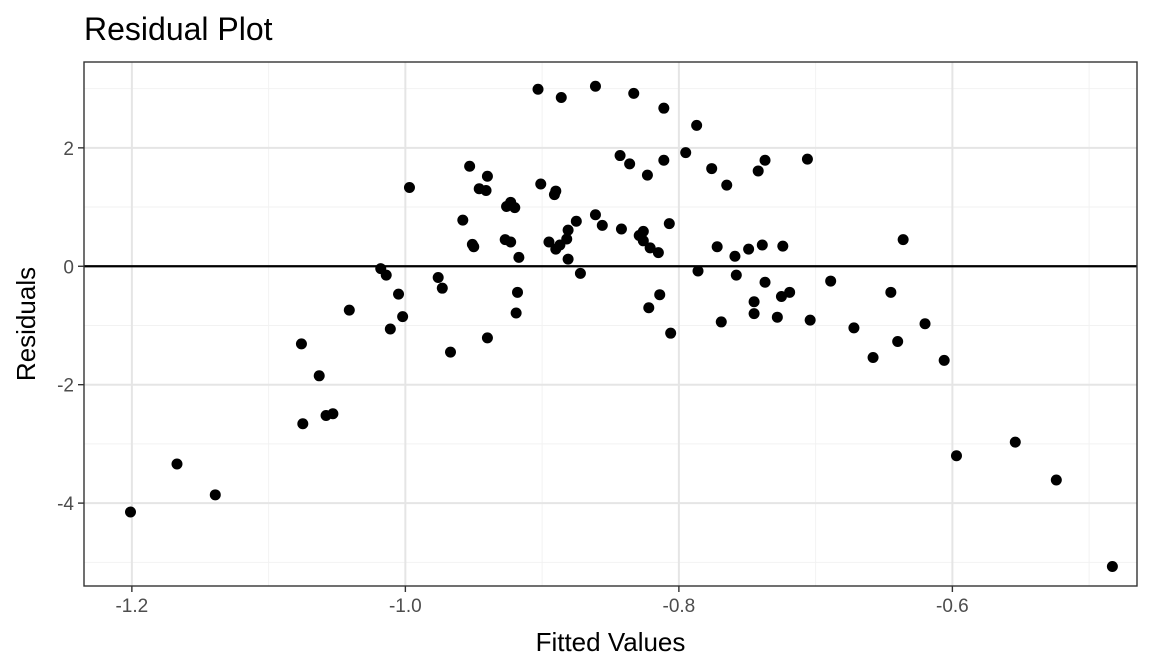 The height and width of the screenshot is (672, 1152). Describe the element at coordinates (68, 267) in the screenshot. I see `y-tick-label: 0` at that location.